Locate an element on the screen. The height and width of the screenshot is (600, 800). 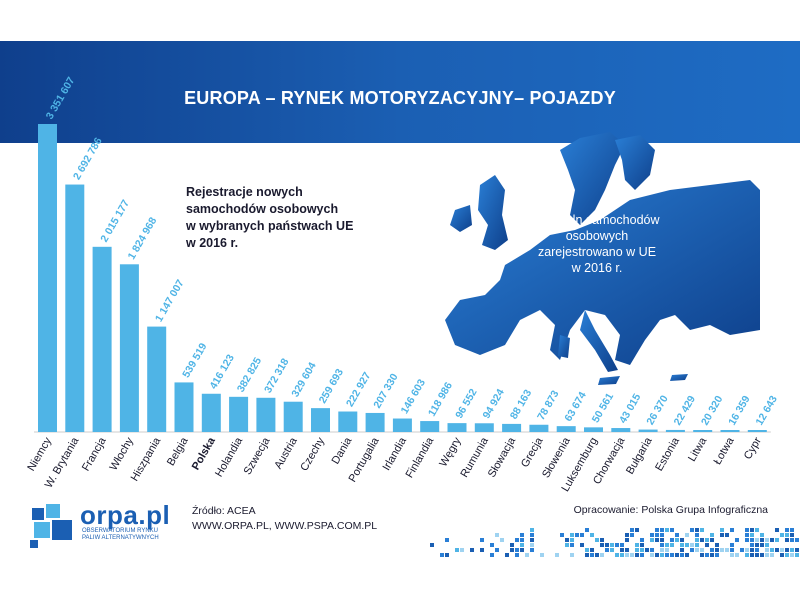
category-label: Grecja is located at coordinates (532, 452).